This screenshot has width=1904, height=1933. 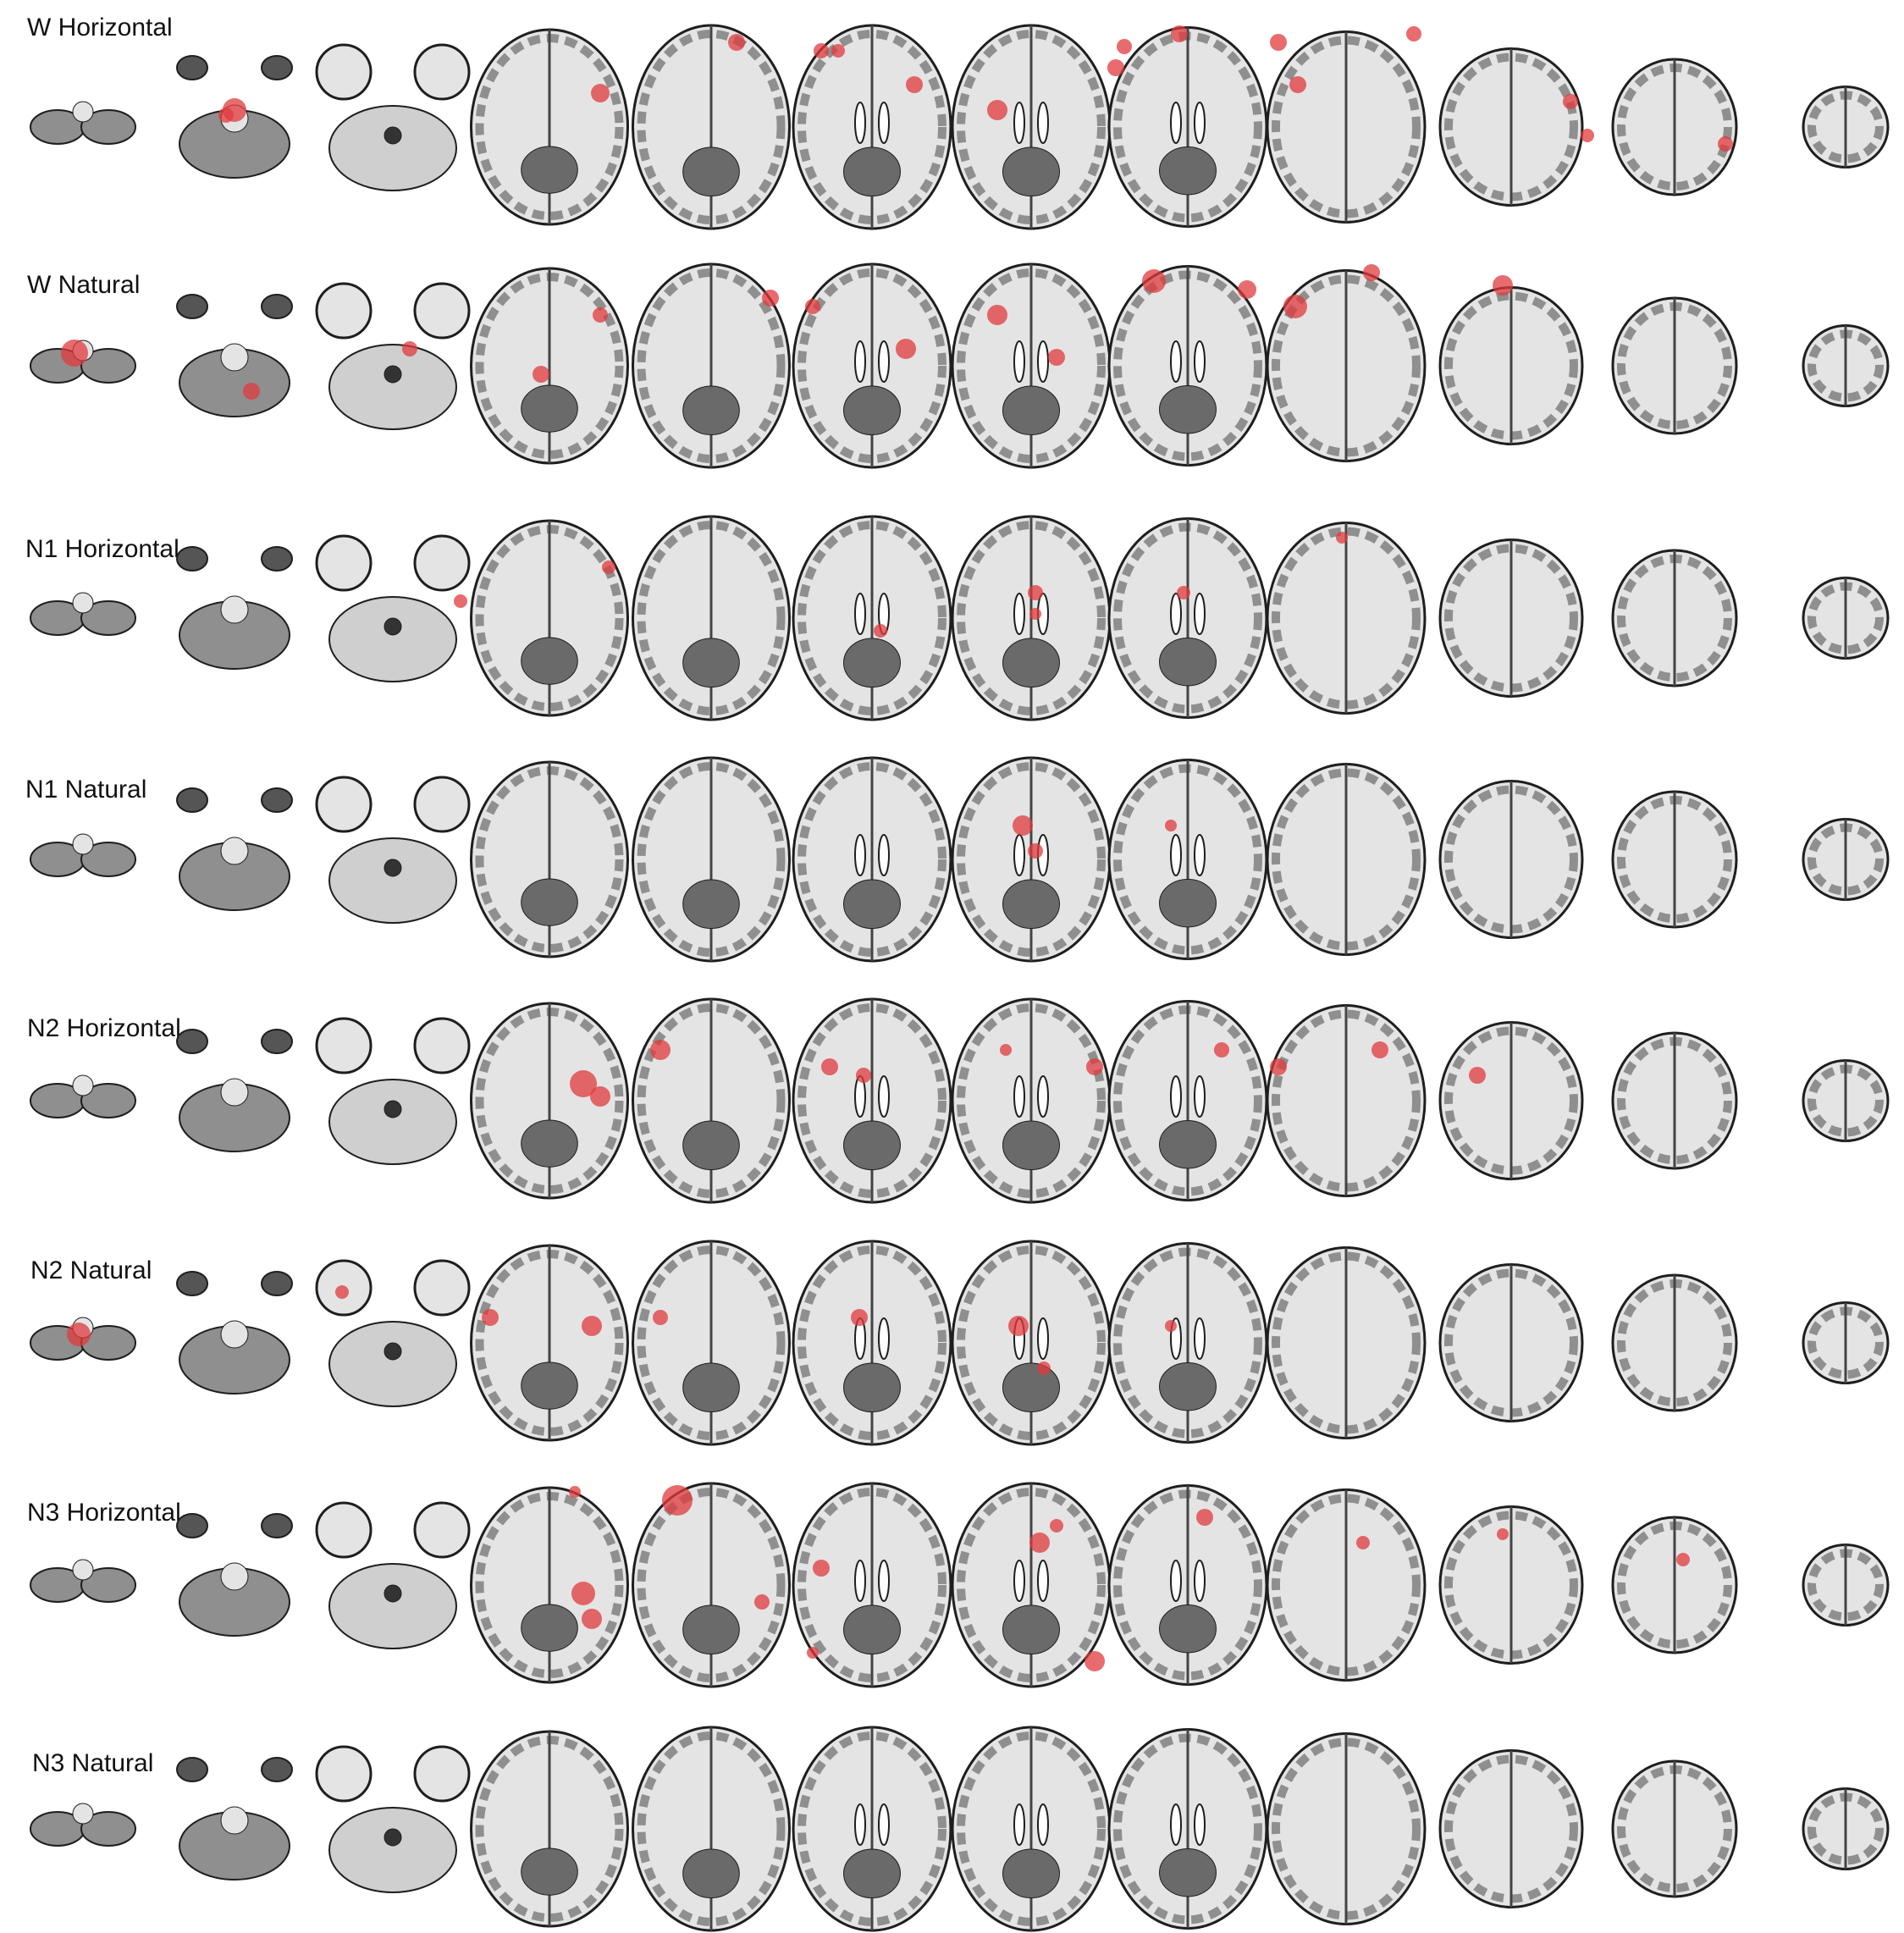 What do you see at coordinates (960, 366) in the screenshot?
I see `brain-slices-w-natural` at bounding box center [960, 366].